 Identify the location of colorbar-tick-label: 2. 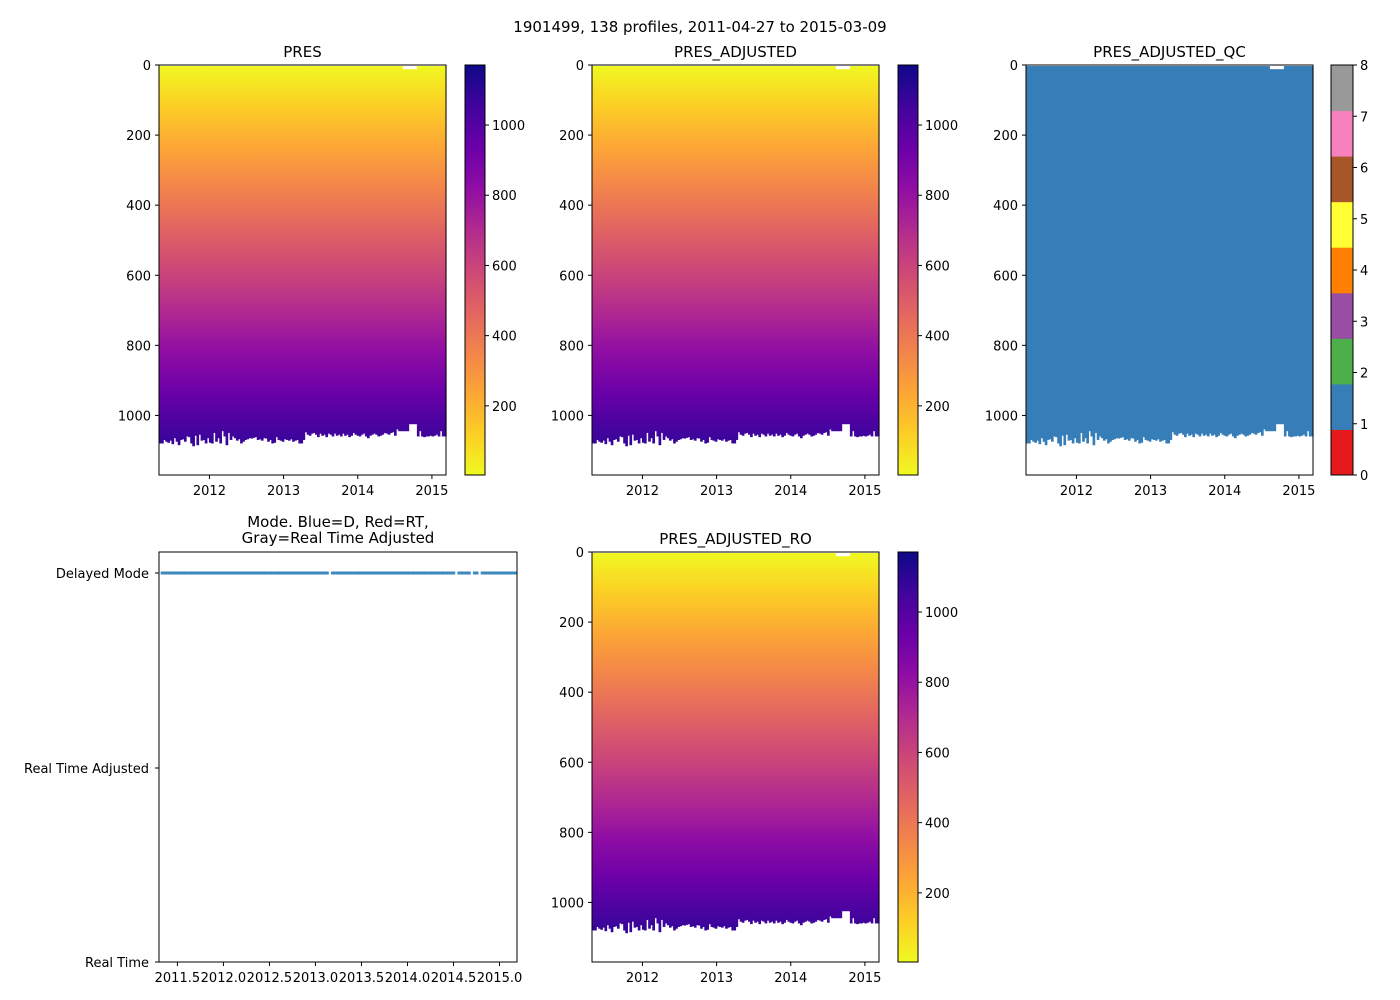
(1364, 374).